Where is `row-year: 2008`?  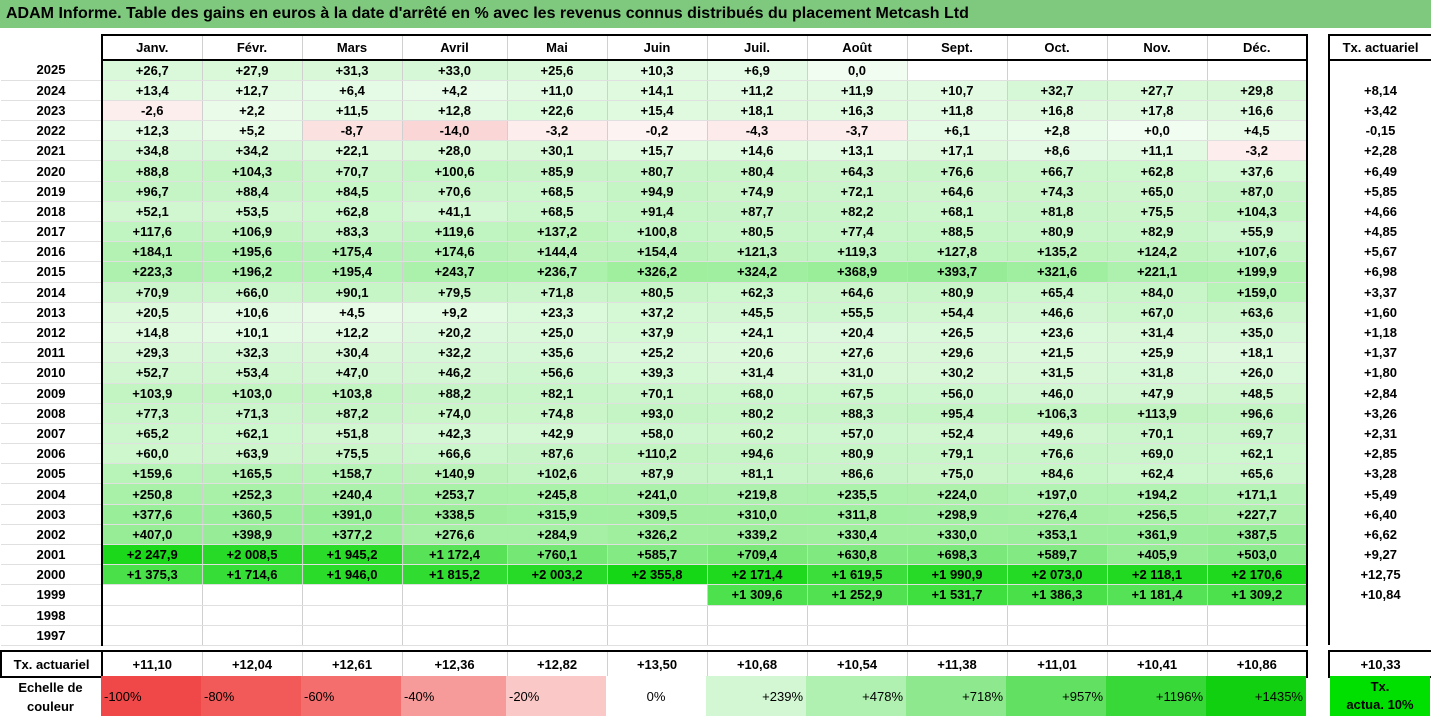 row-year: 2008 is located at coordinates (52, 413).